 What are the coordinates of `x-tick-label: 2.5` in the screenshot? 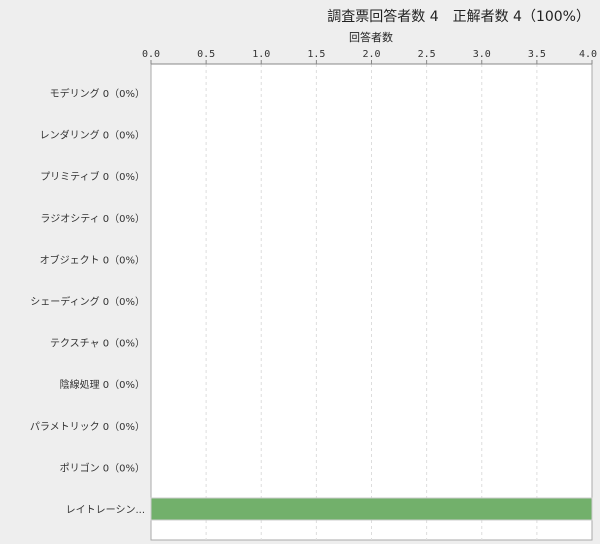 It's located at (427, 54).